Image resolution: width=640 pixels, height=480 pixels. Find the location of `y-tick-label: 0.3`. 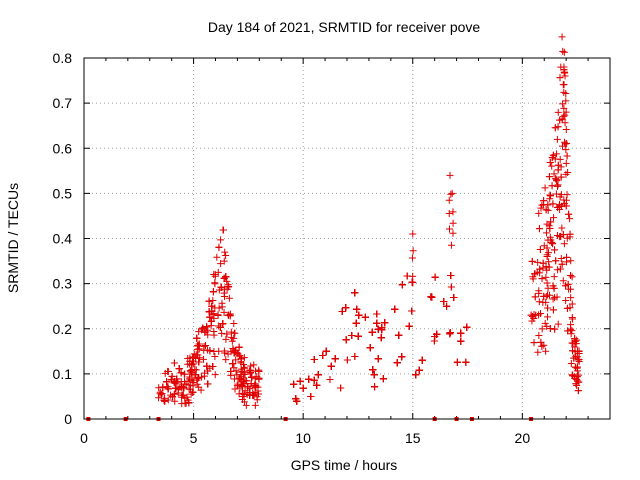

y-tick-label: 0.3 is located at coordinates (63, 284).